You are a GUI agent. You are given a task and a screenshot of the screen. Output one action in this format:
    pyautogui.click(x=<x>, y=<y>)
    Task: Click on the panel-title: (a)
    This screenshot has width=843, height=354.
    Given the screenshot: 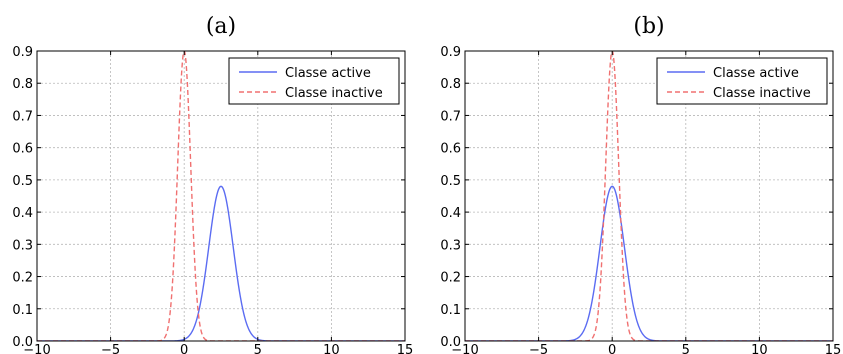 What is the action you would take?
    pyautogui.click(x=221, y=26)
    